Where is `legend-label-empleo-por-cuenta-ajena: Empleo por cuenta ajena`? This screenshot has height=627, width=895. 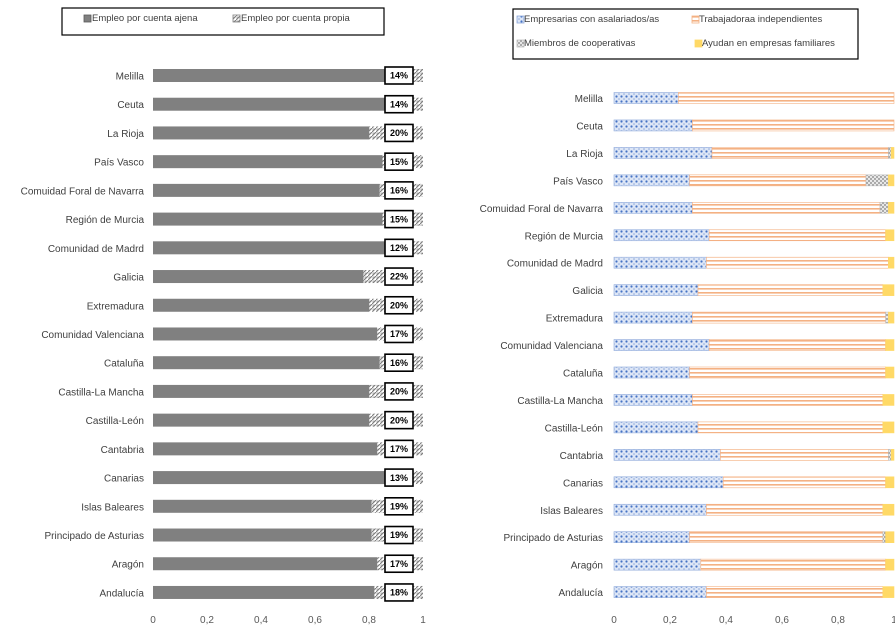
legend-label-empleo-por-cuenta-ajena: Empleo por cuenta ajena is located at coordinates (145, 18).